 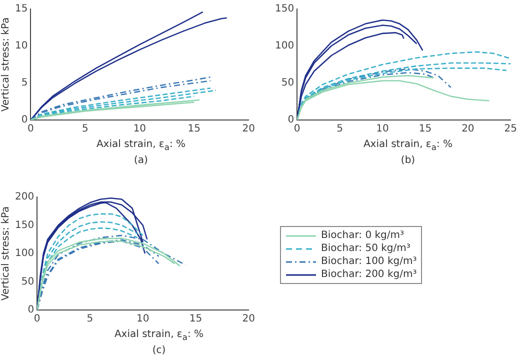 I want to click on y-tick-label: 10, so click(x=21, y=46).